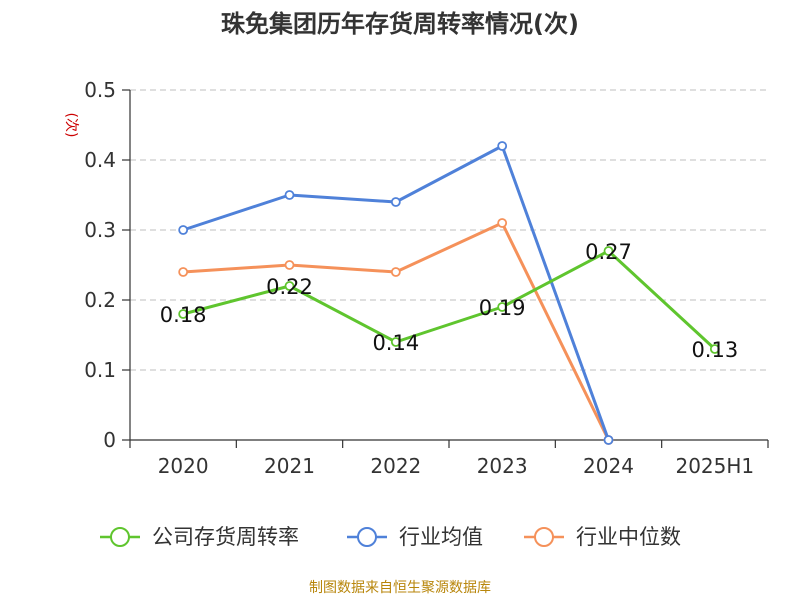 Image resolution: width=800 pixels, height=600 pixels. I want to click on data-label: 0.13, so click(714, 350).